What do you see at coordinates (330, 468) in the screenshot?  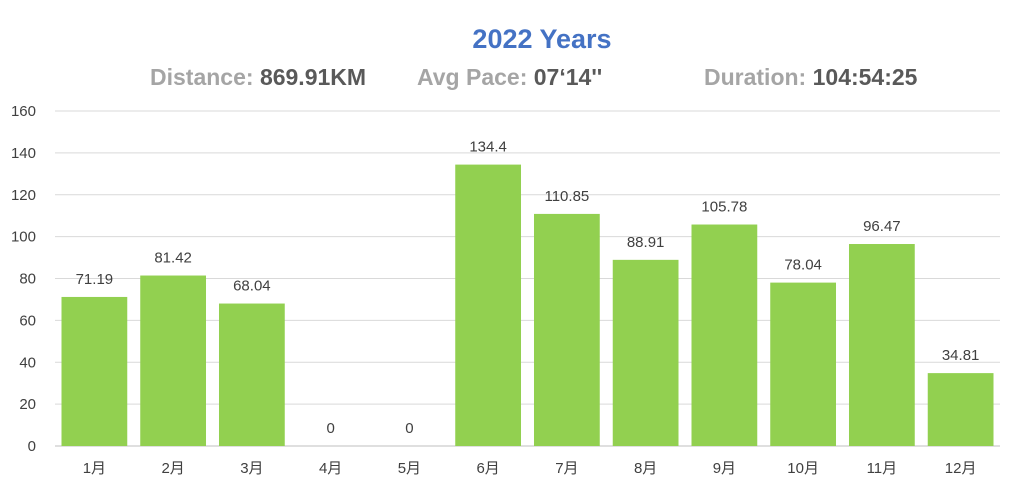 I see `x-tick-label: 4月` at bounding box center [330, 468].